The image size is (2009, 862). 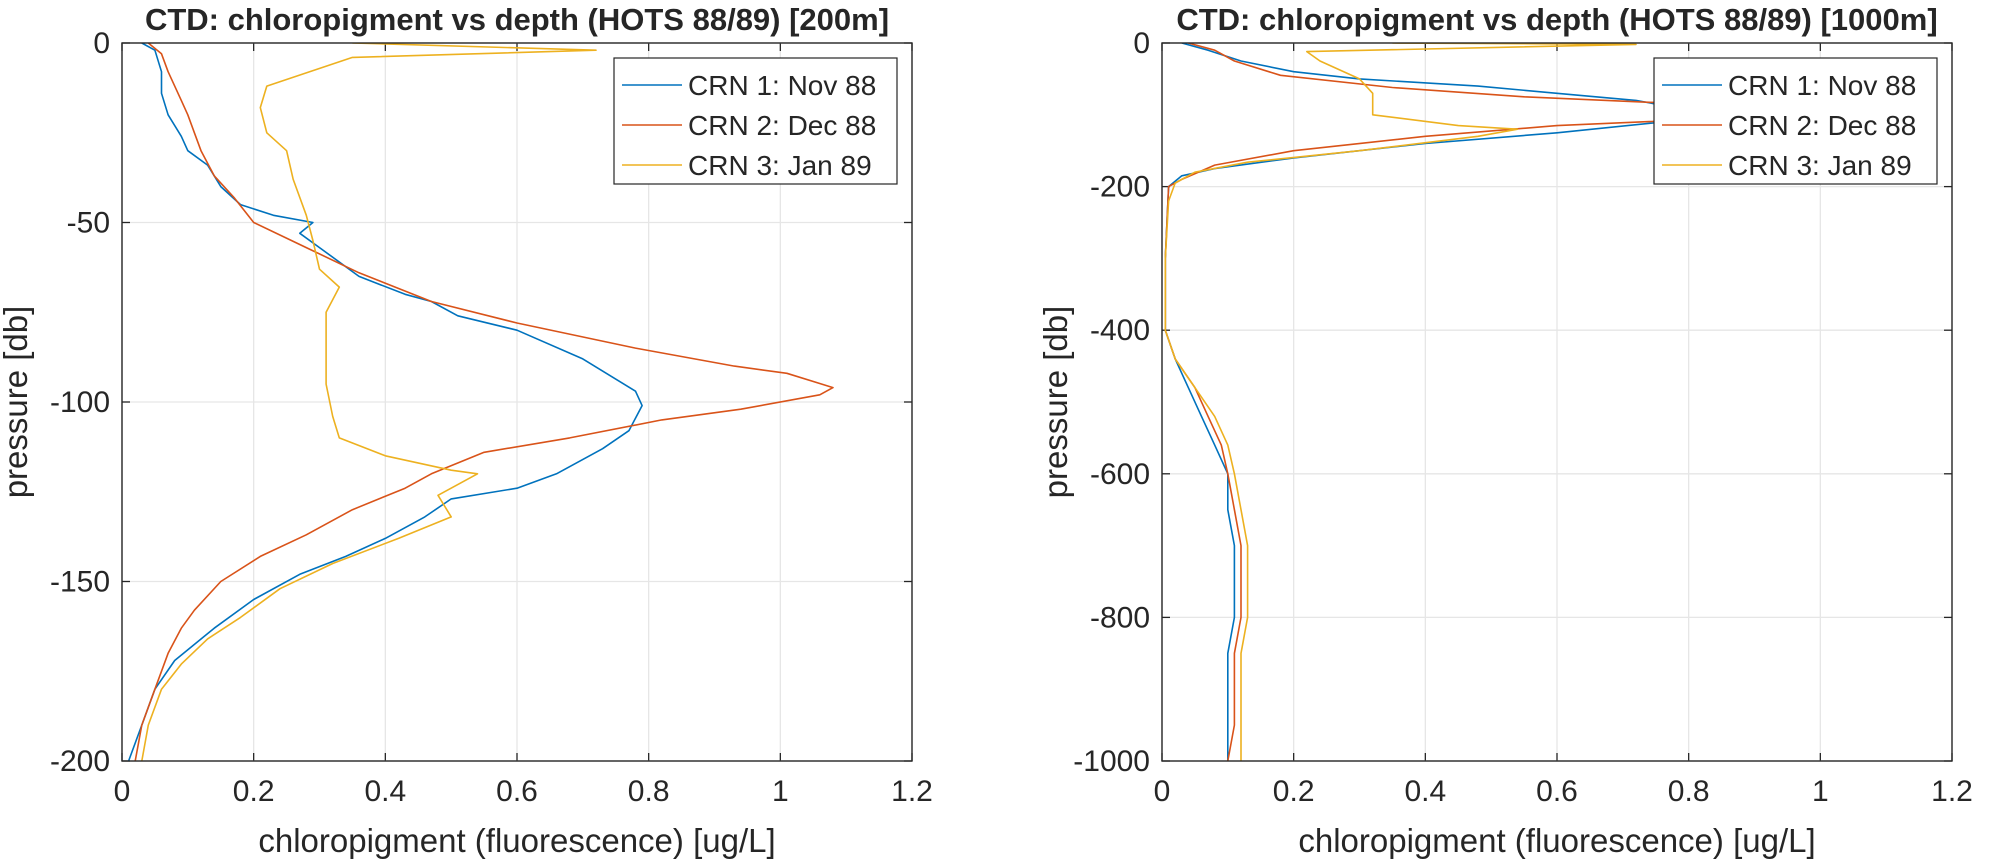 What do you see at coordinates (80, 582) in the screenshot?
I see `y-tick-label: -150` at bounding box center [80, 582].